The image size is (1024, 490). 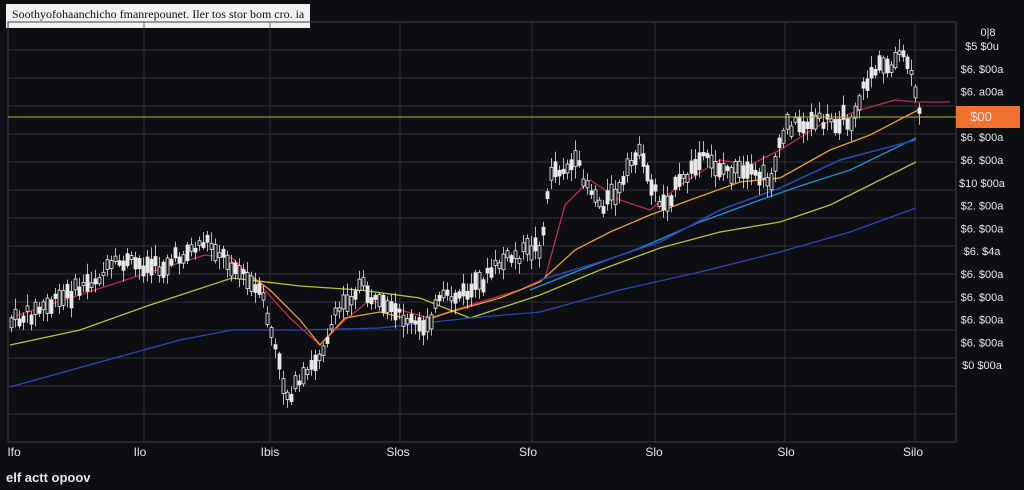 I want to click on y-axis-label: $6. $4a, so click(x=983, y=252).